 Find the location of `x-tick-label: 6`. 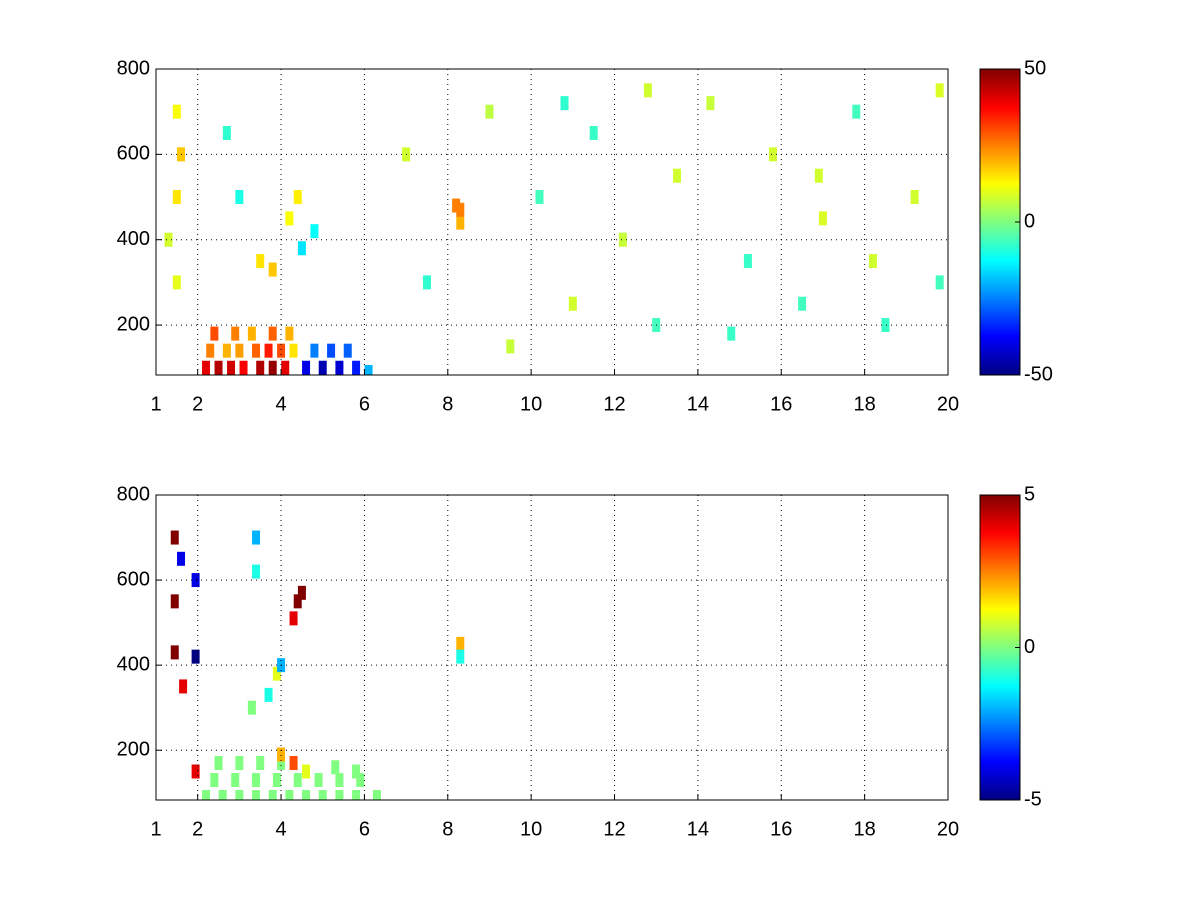

x-tick-label: 6 is located at coordinates (364, 829).